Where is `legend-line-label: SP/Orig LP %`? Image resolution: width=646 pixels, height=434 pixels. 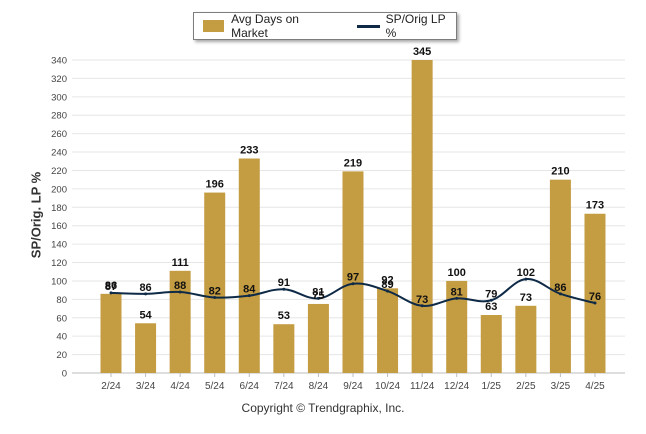
legend-line-label: SP/Orig LP % is located at coordinates (415, 26).